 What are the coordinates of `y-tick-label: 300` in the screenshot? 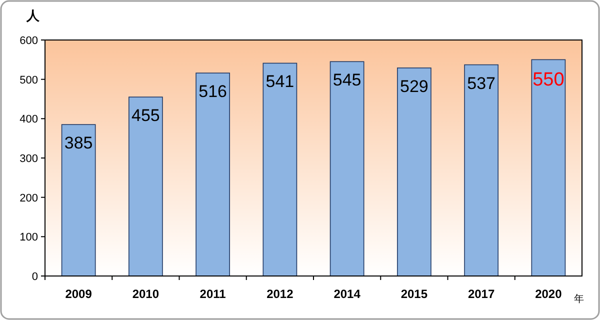 It's located at (29, 159).